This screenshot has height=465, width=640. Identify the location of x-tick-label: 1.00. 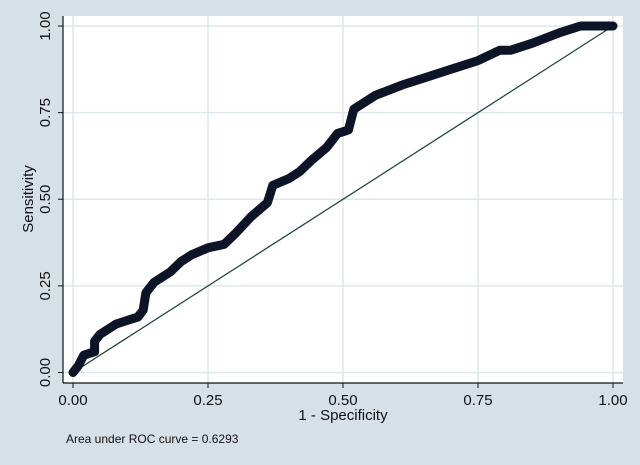
(612, 400).